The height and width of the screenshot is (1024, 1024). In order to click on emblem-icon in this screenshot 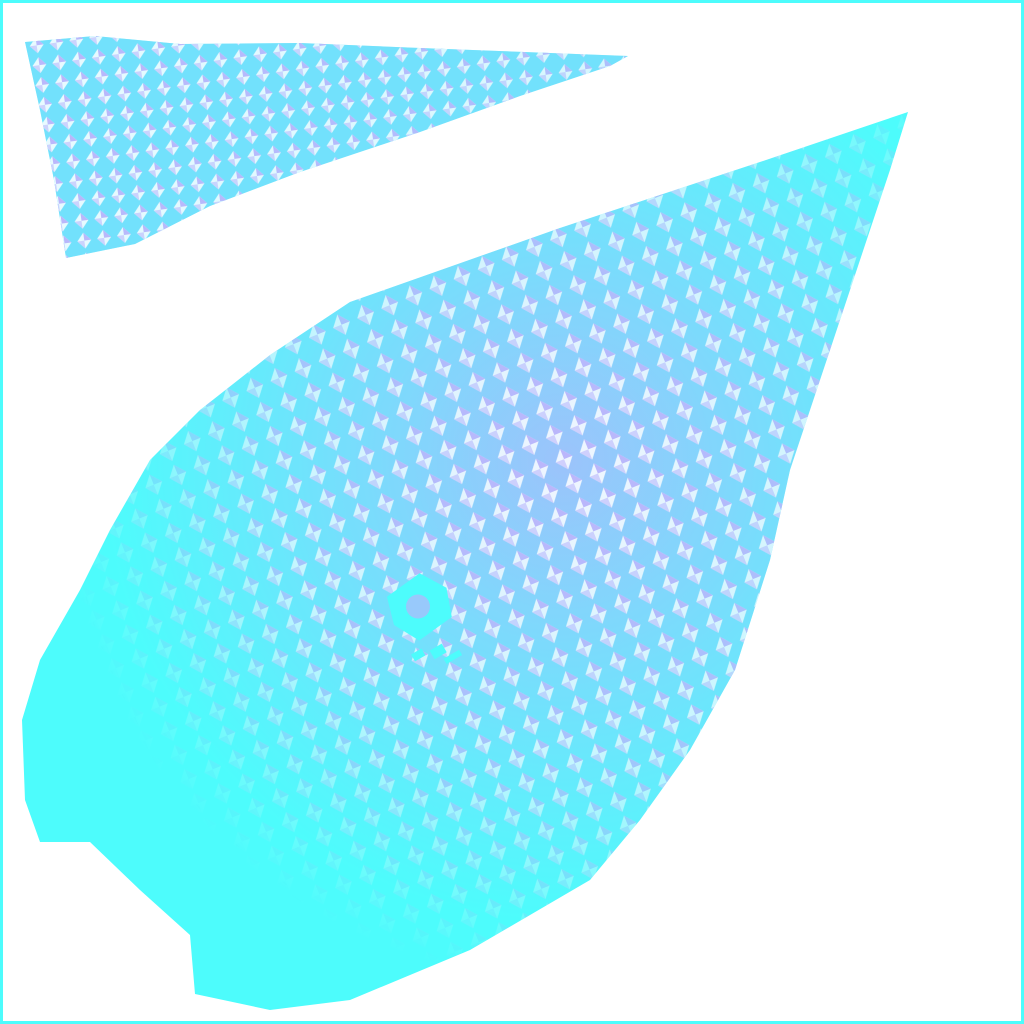, I will do `click(424, 618)`.